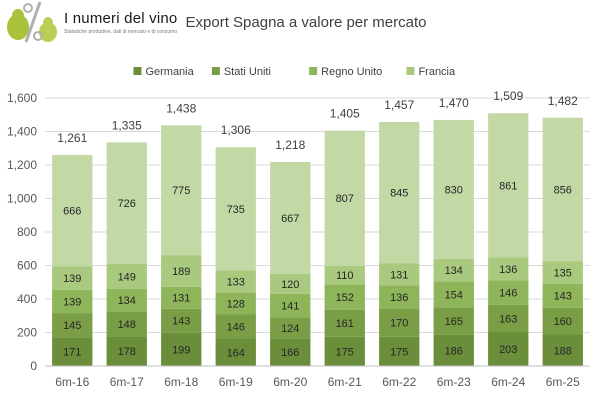 The image size is (612, 407). I want to click on x-tick-label: 6m-18, so click(181, 382).